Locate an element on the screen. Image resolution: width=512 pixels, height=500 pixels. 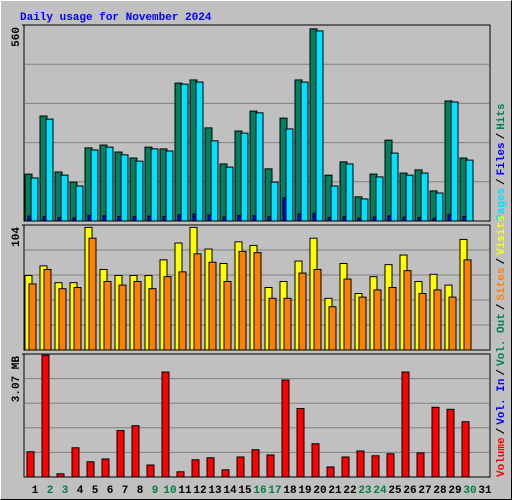
x-tick-label: 16 is located at coordinates (259, 491).